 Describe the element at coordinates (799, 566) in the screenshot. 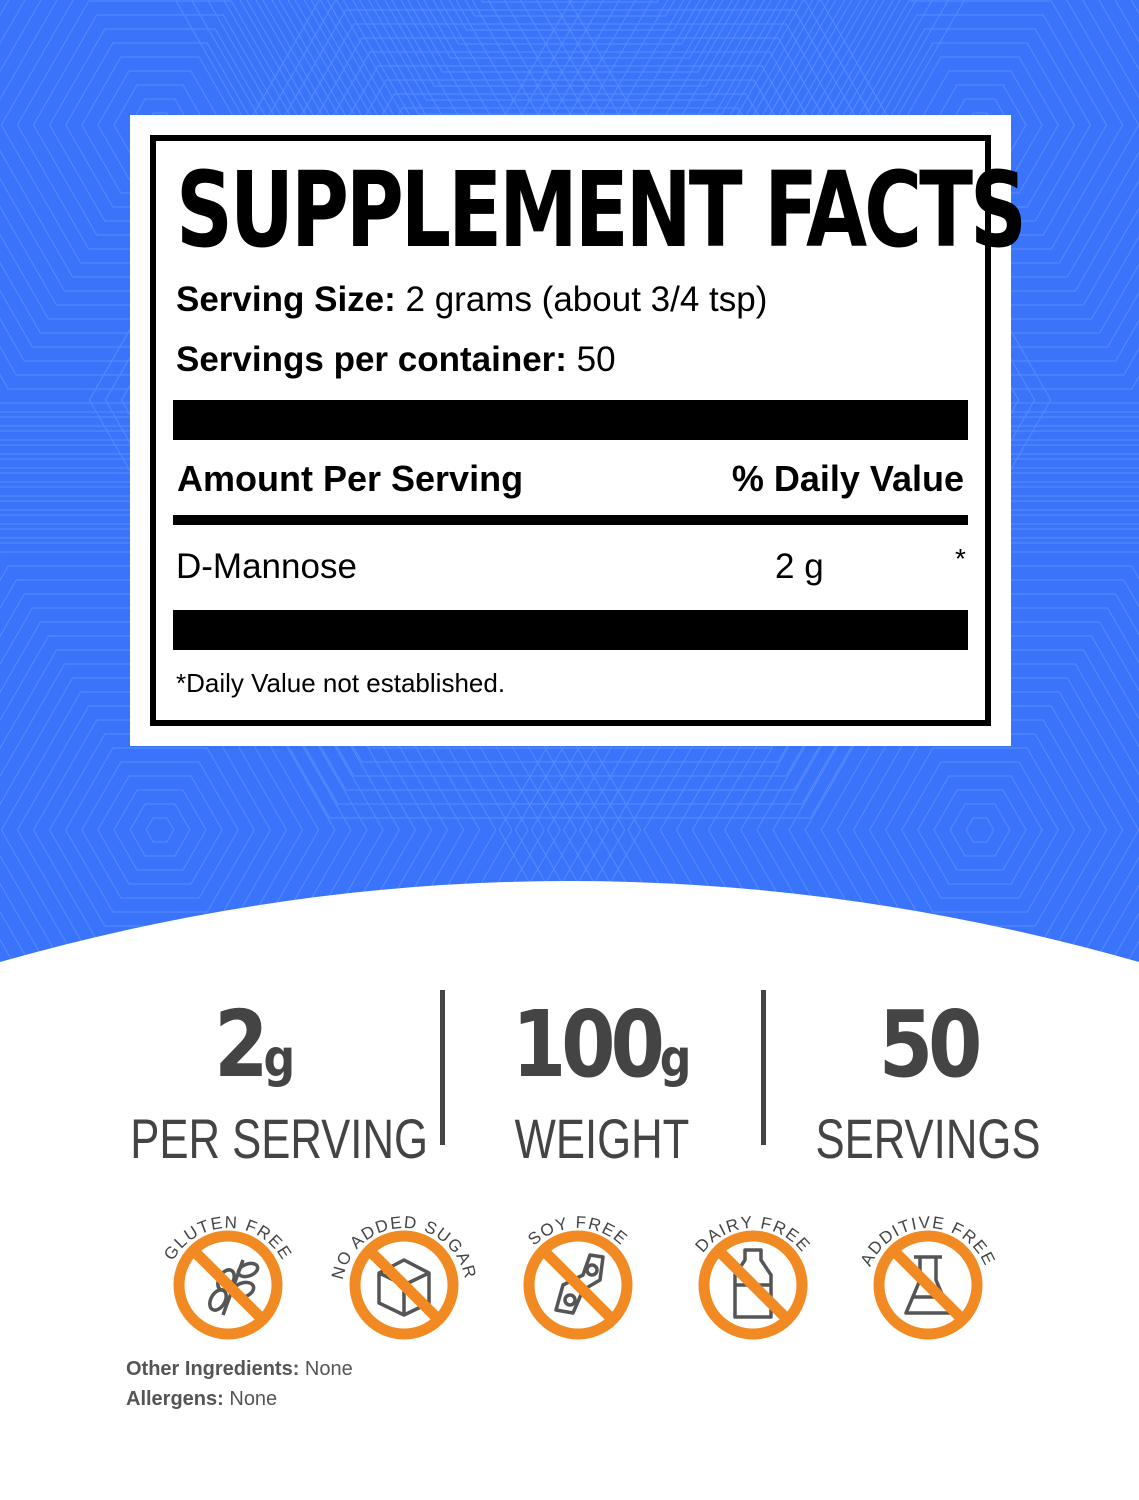

I see `ingredient-amount: 2 g` at that location.